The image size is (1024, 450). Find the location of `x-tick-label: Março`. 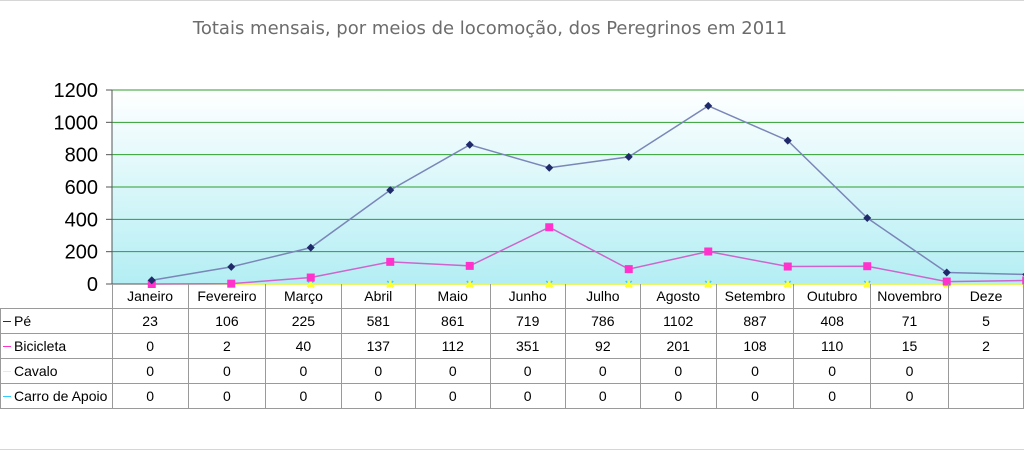

x-tick-label: Março is located at coordinates (303, 296).